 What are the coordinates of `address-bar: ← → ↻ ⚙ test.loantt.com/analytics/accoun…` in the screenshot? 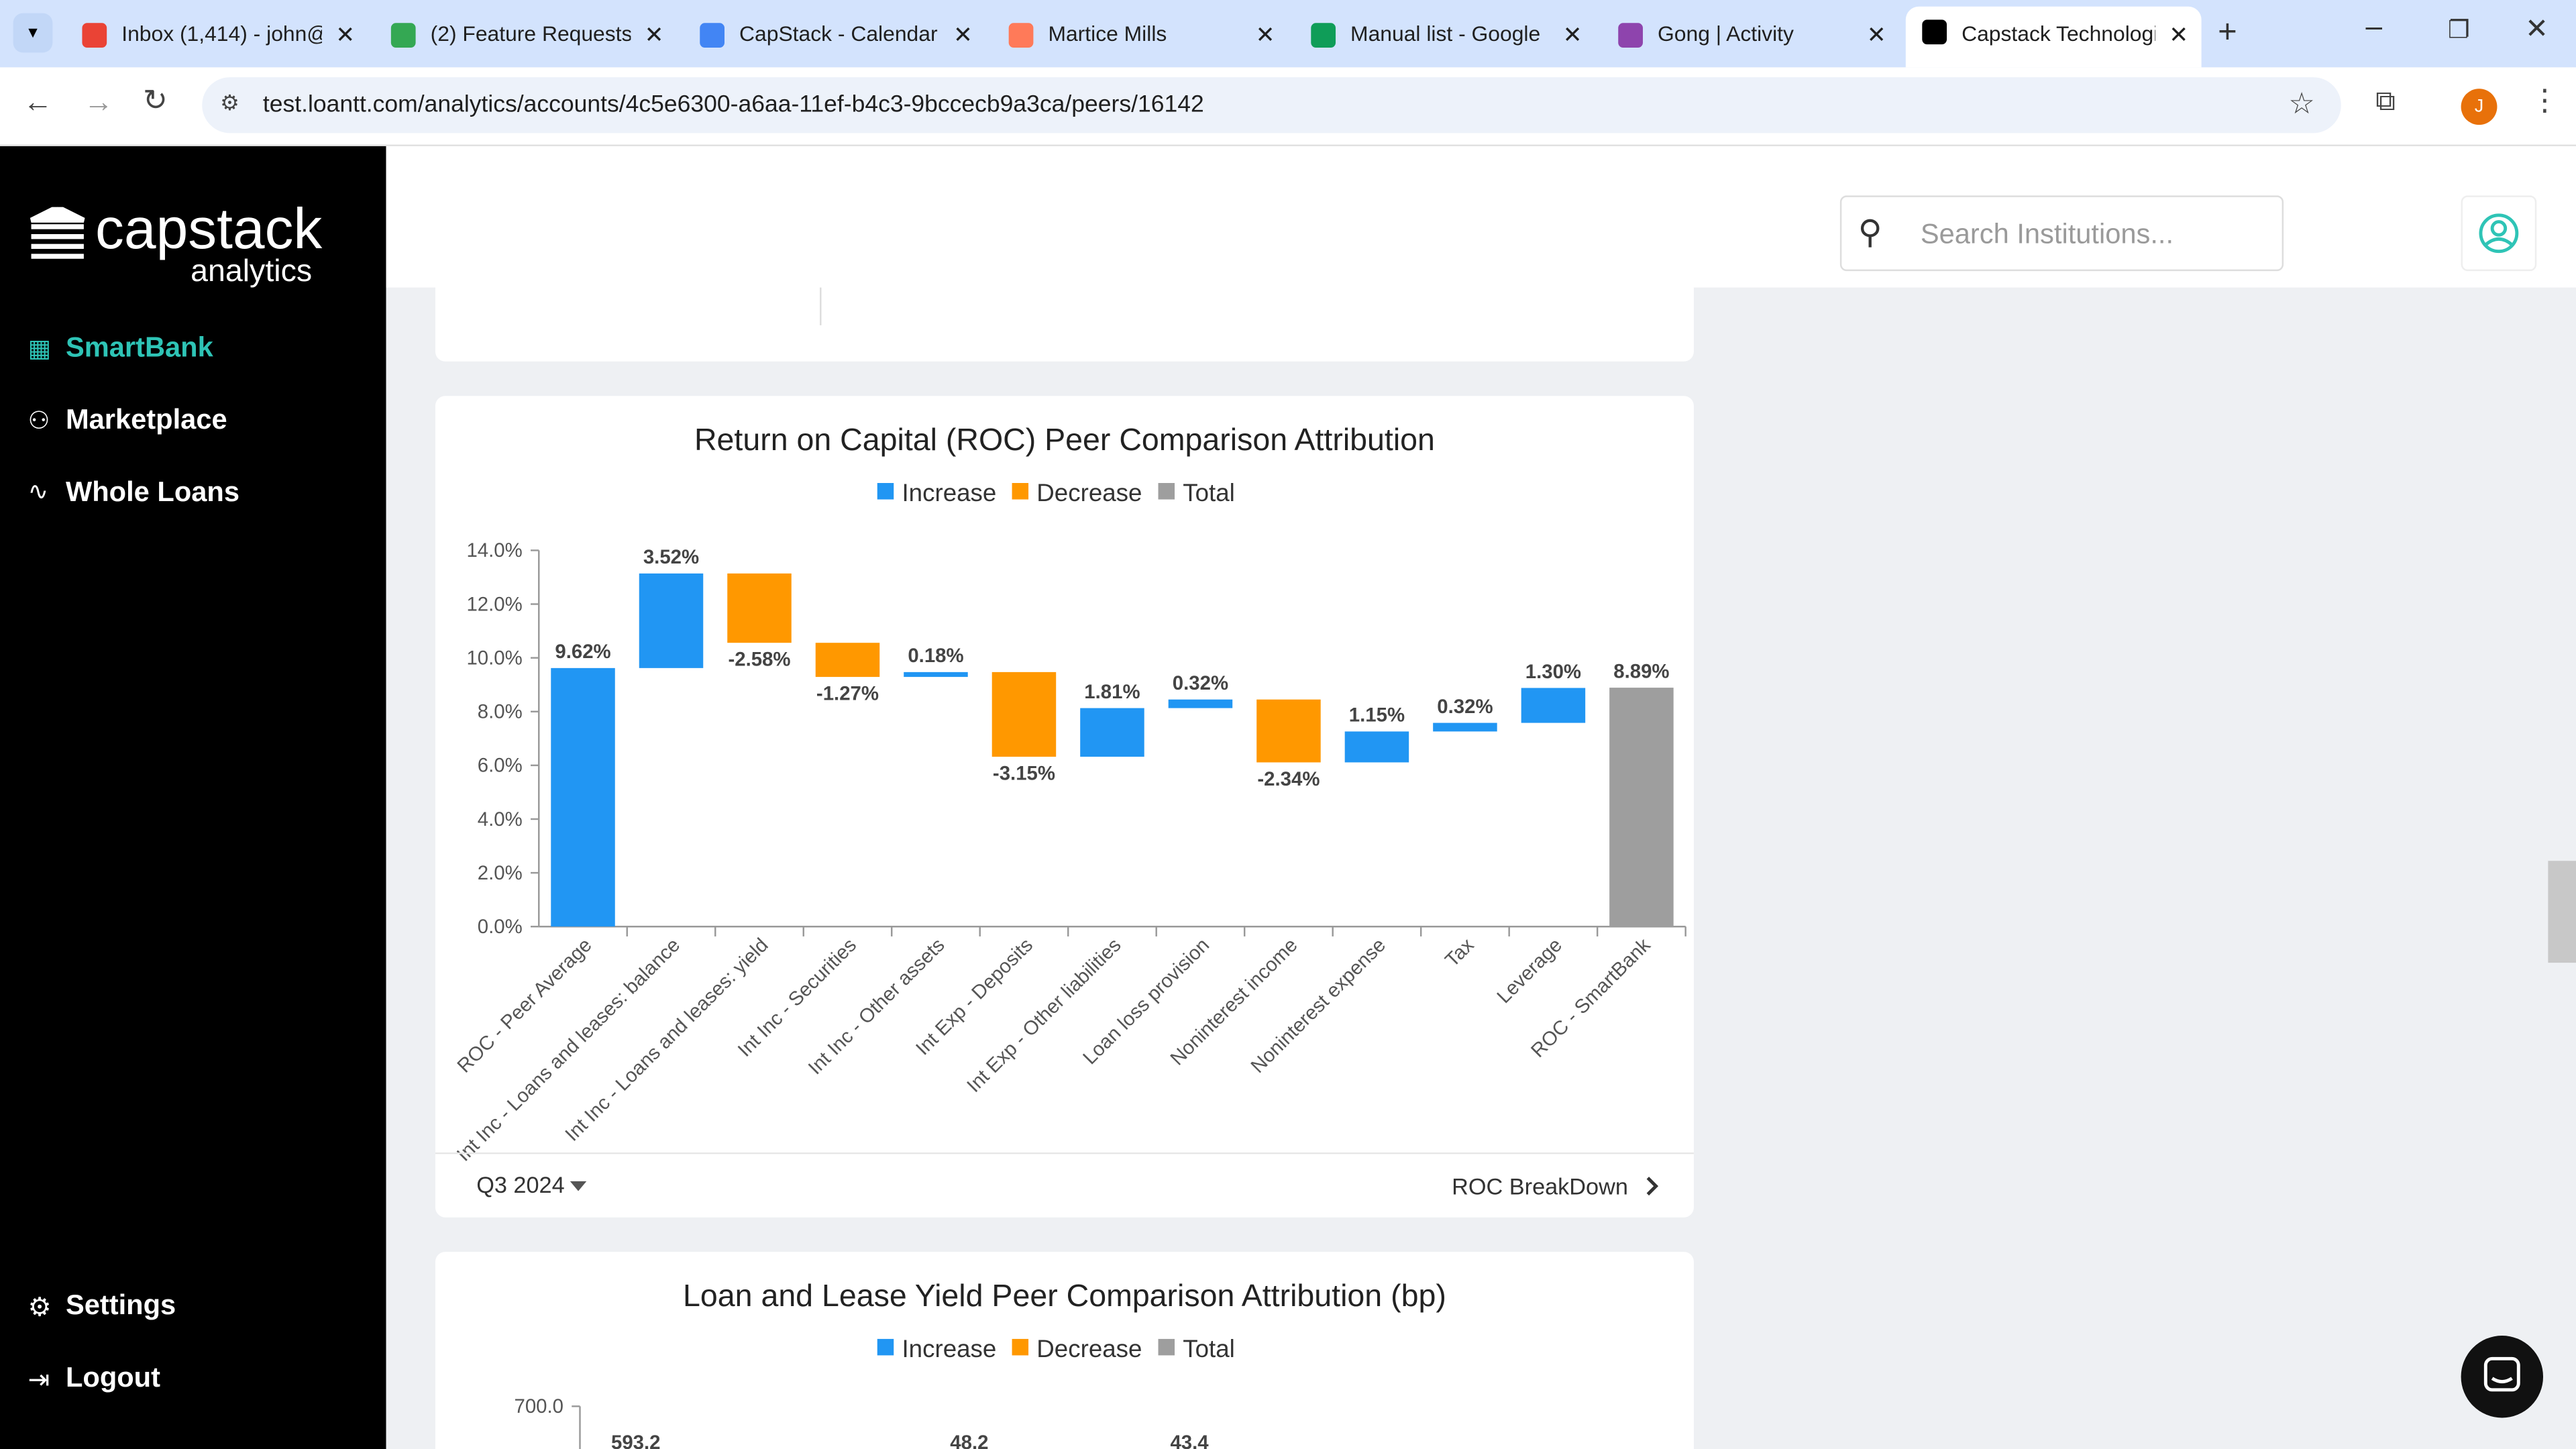 It's located at (1288, 106).